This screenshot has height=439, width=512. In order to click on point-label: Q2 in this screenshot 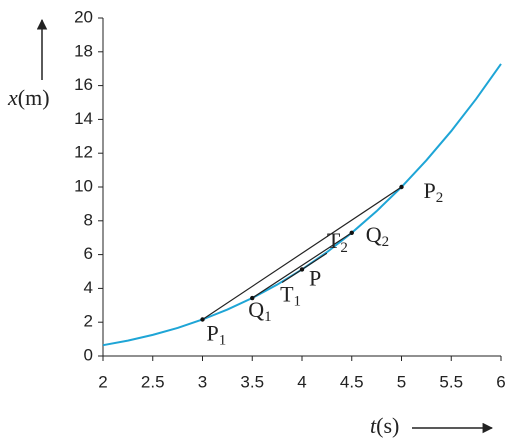, I will do `click(377, 236)`.